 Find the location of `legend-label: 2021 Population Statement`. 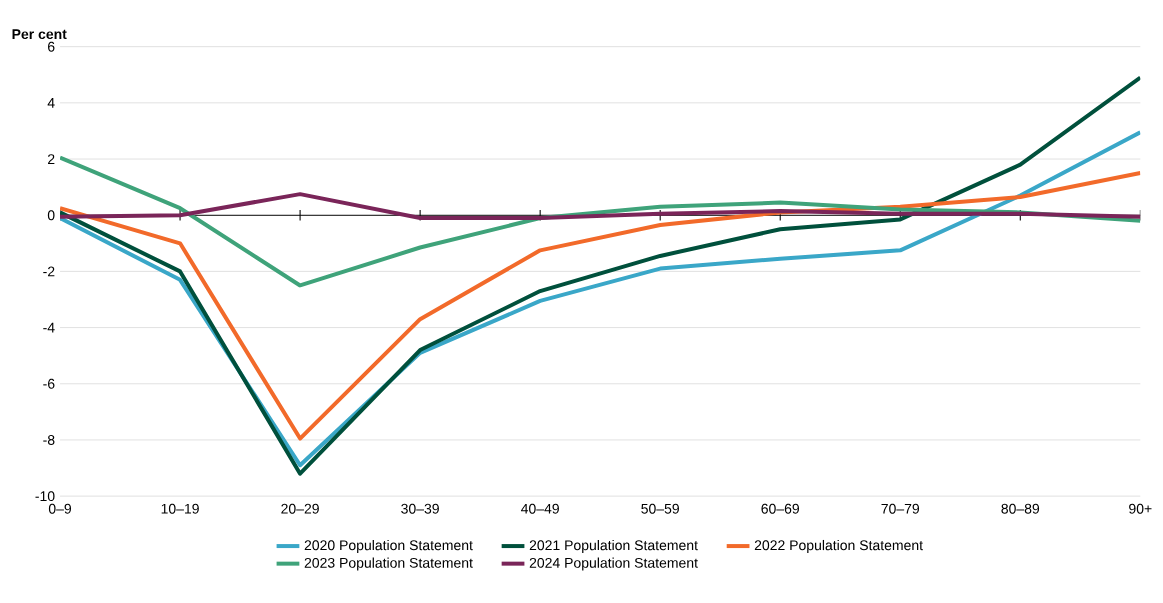

legend-label: 2021 Population Statement is located at coordinates (613, 547).